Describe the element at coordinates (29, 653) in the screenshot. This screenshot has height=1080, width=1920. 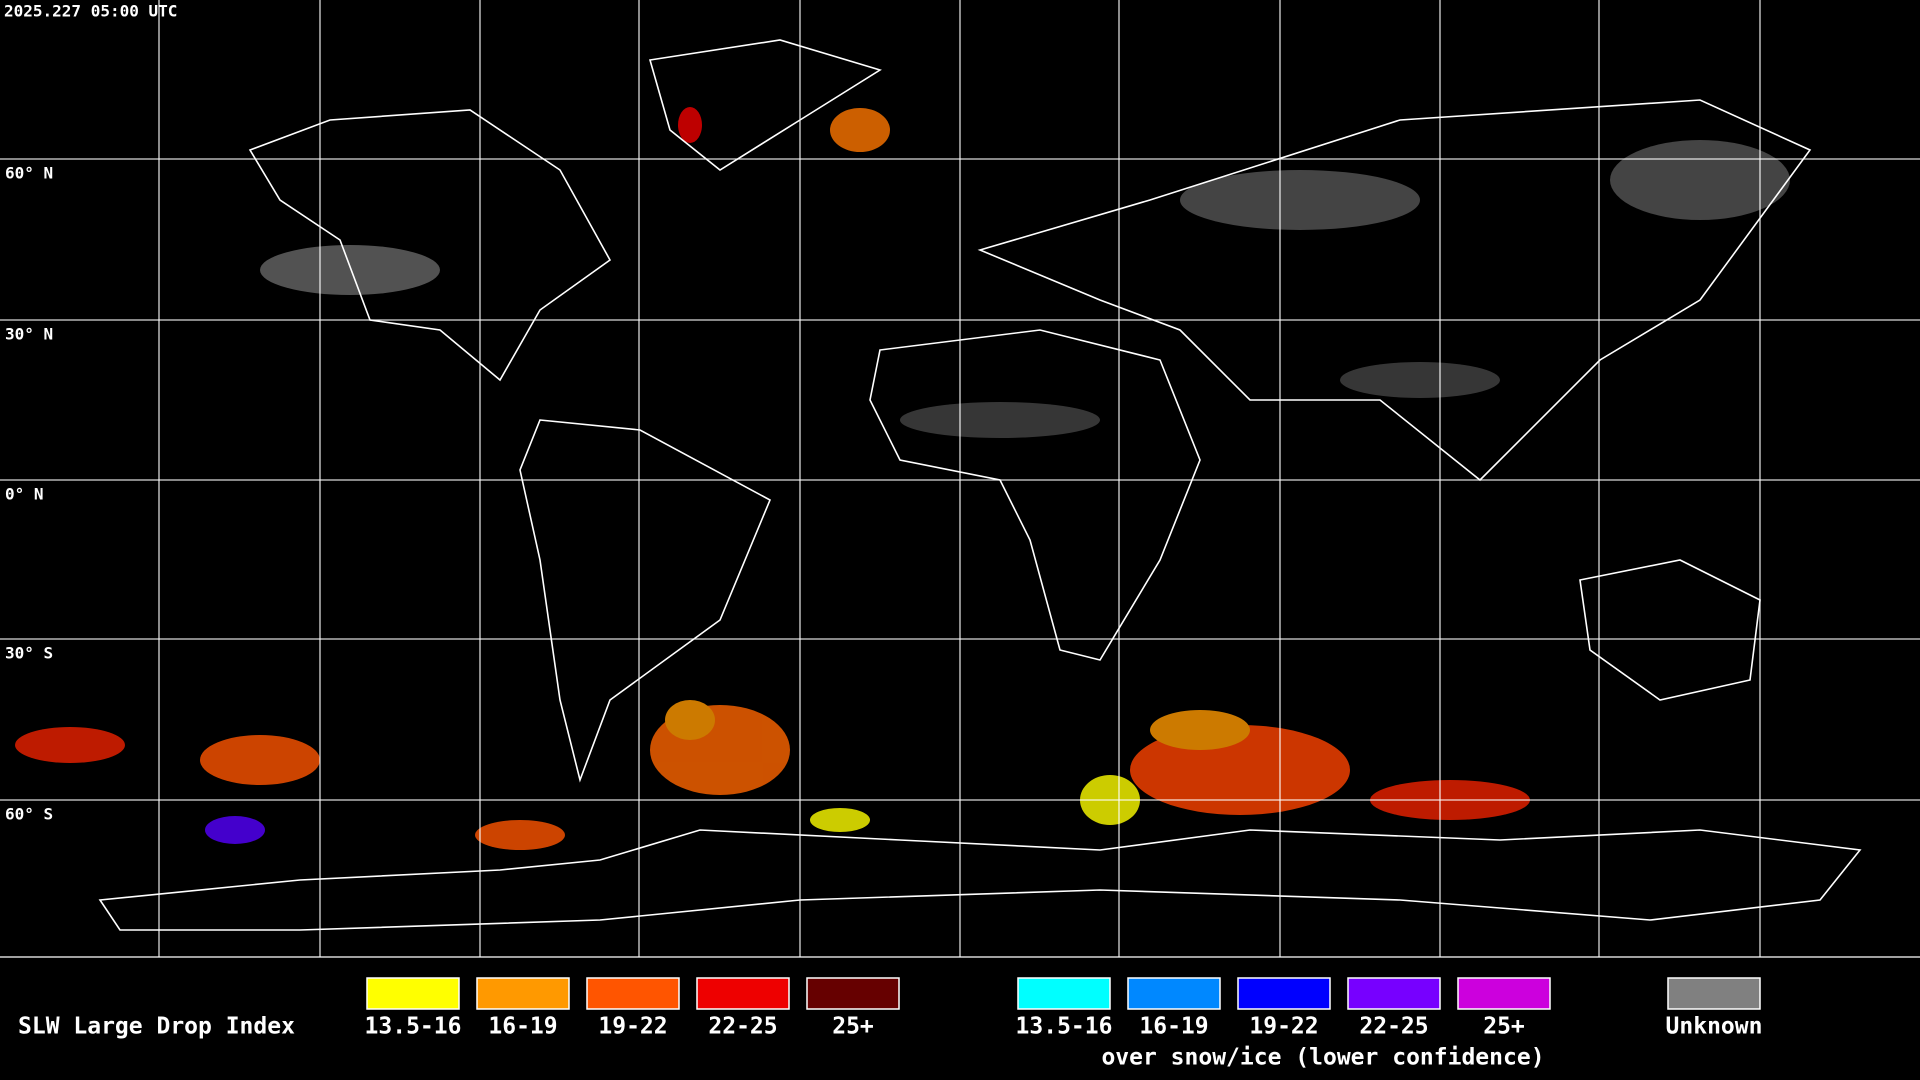
I see `latitude-label: 30° S` at that location.